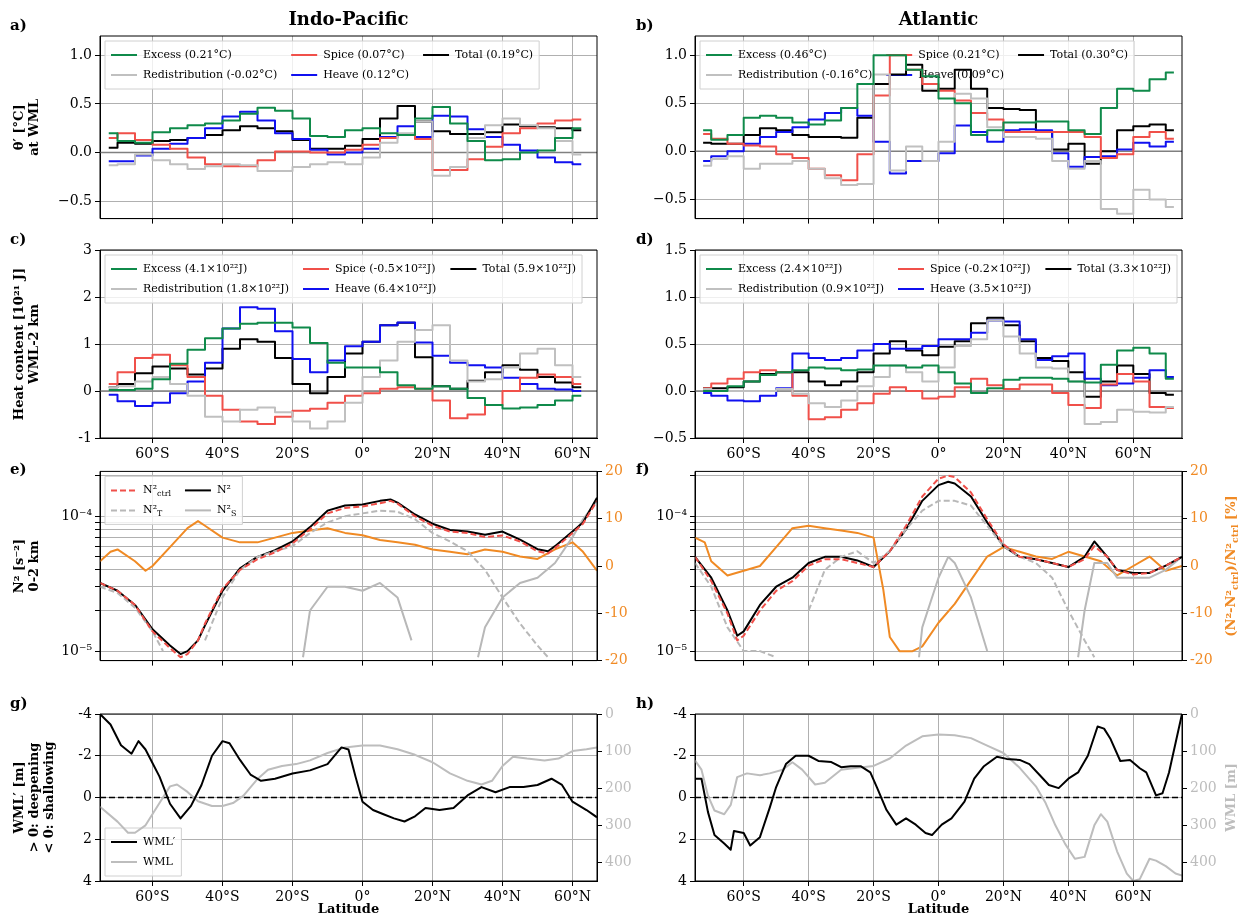 This screenshot has height=919, width=1252. What do you see at coordinates (18, 238) in the screenshot?
I see `text: c)` at bounding box center [18, 238].